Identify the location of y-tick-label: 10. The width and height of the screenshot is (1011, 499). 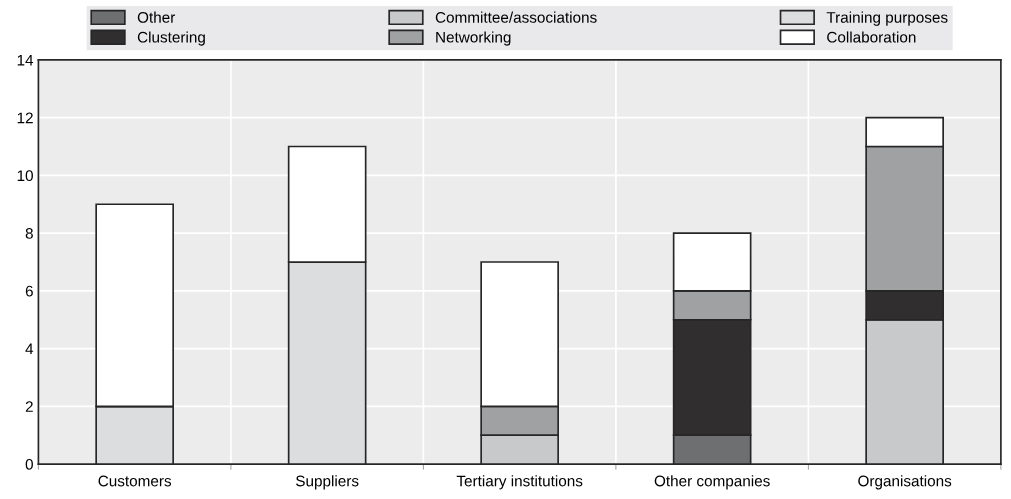
(25, 176).